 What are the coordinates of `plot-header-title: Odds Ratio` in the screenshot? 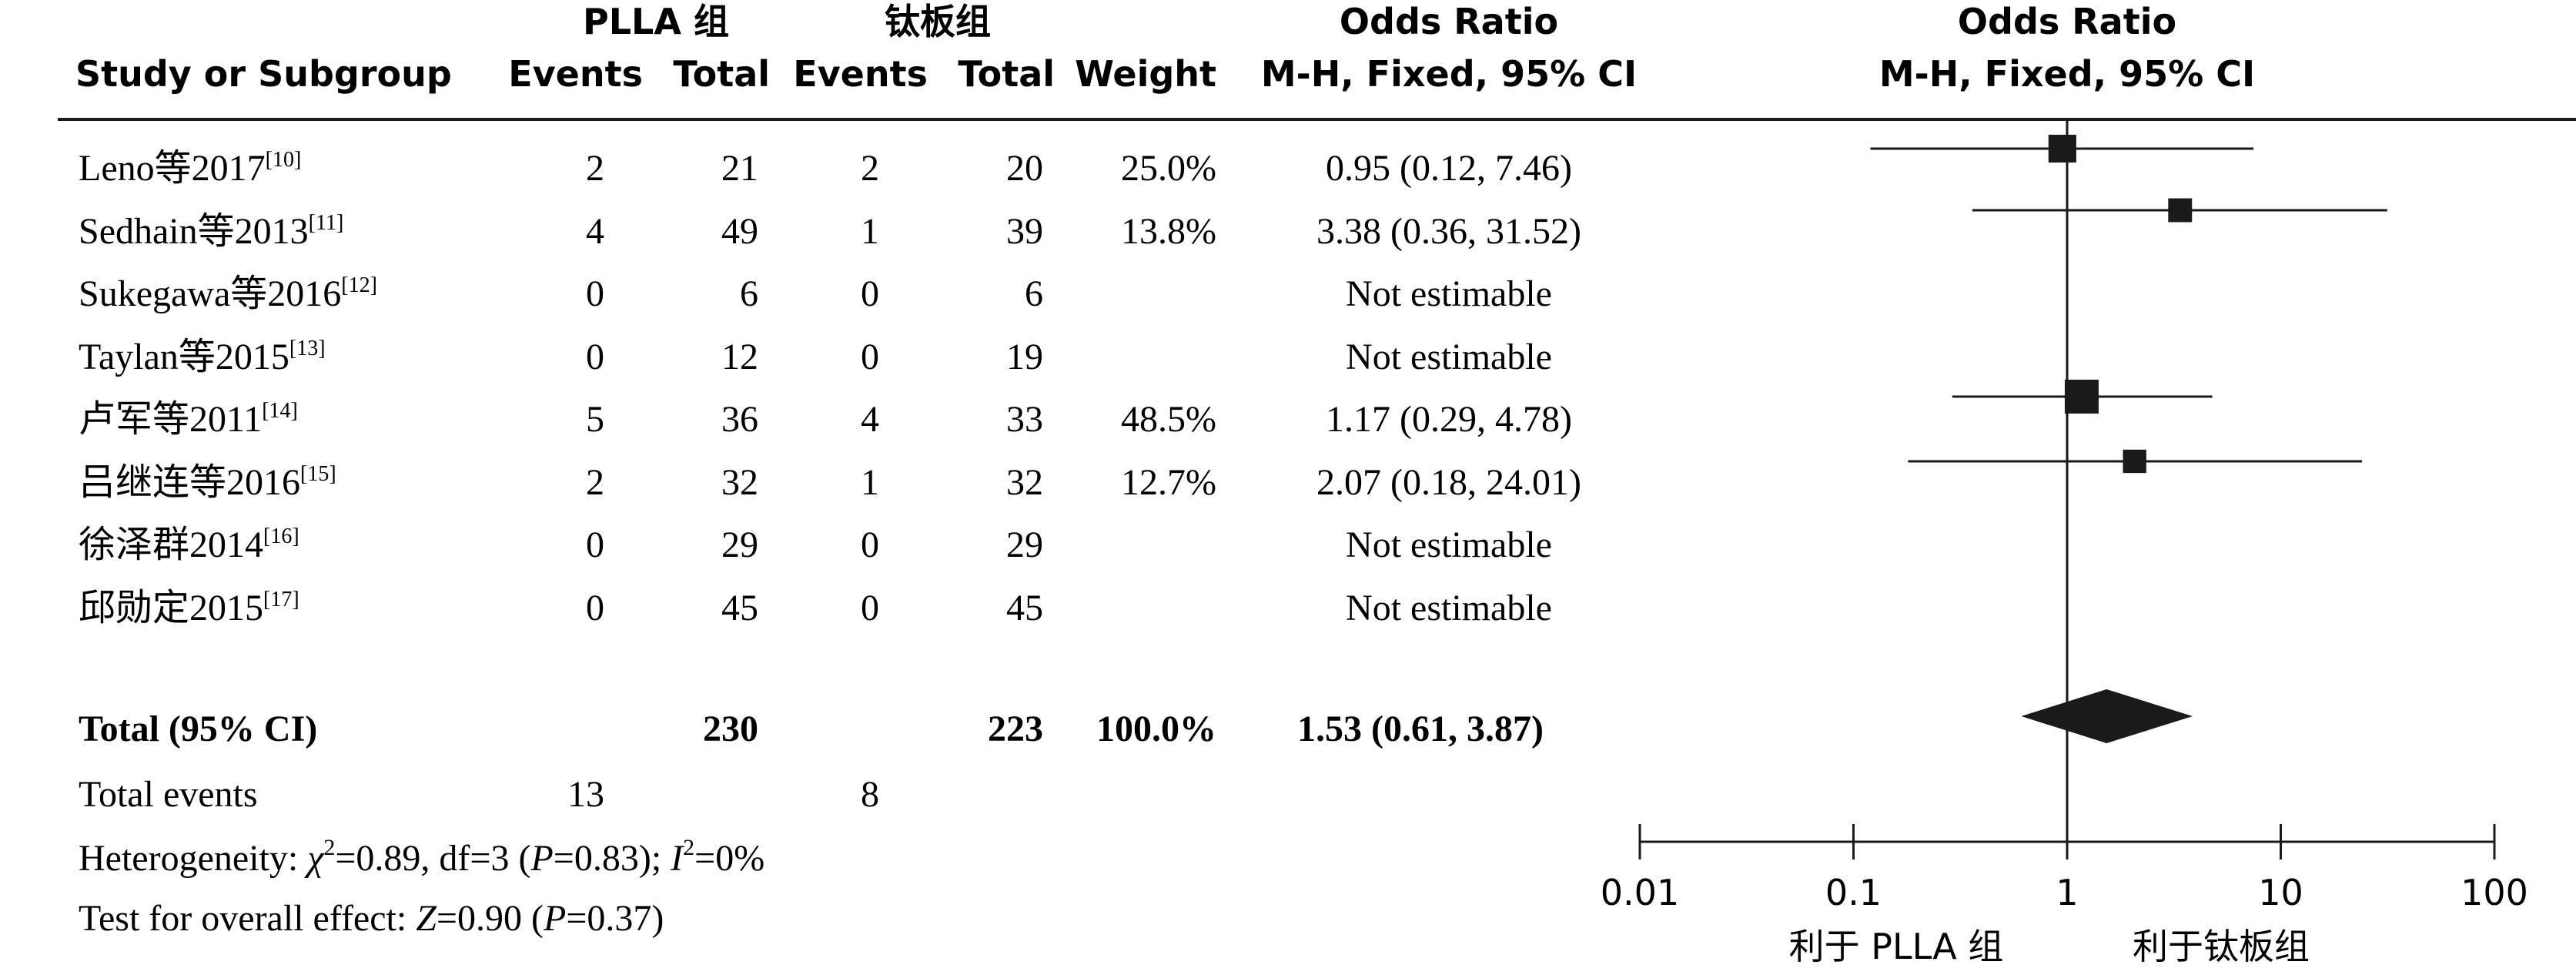 It's located at (2067, 22).